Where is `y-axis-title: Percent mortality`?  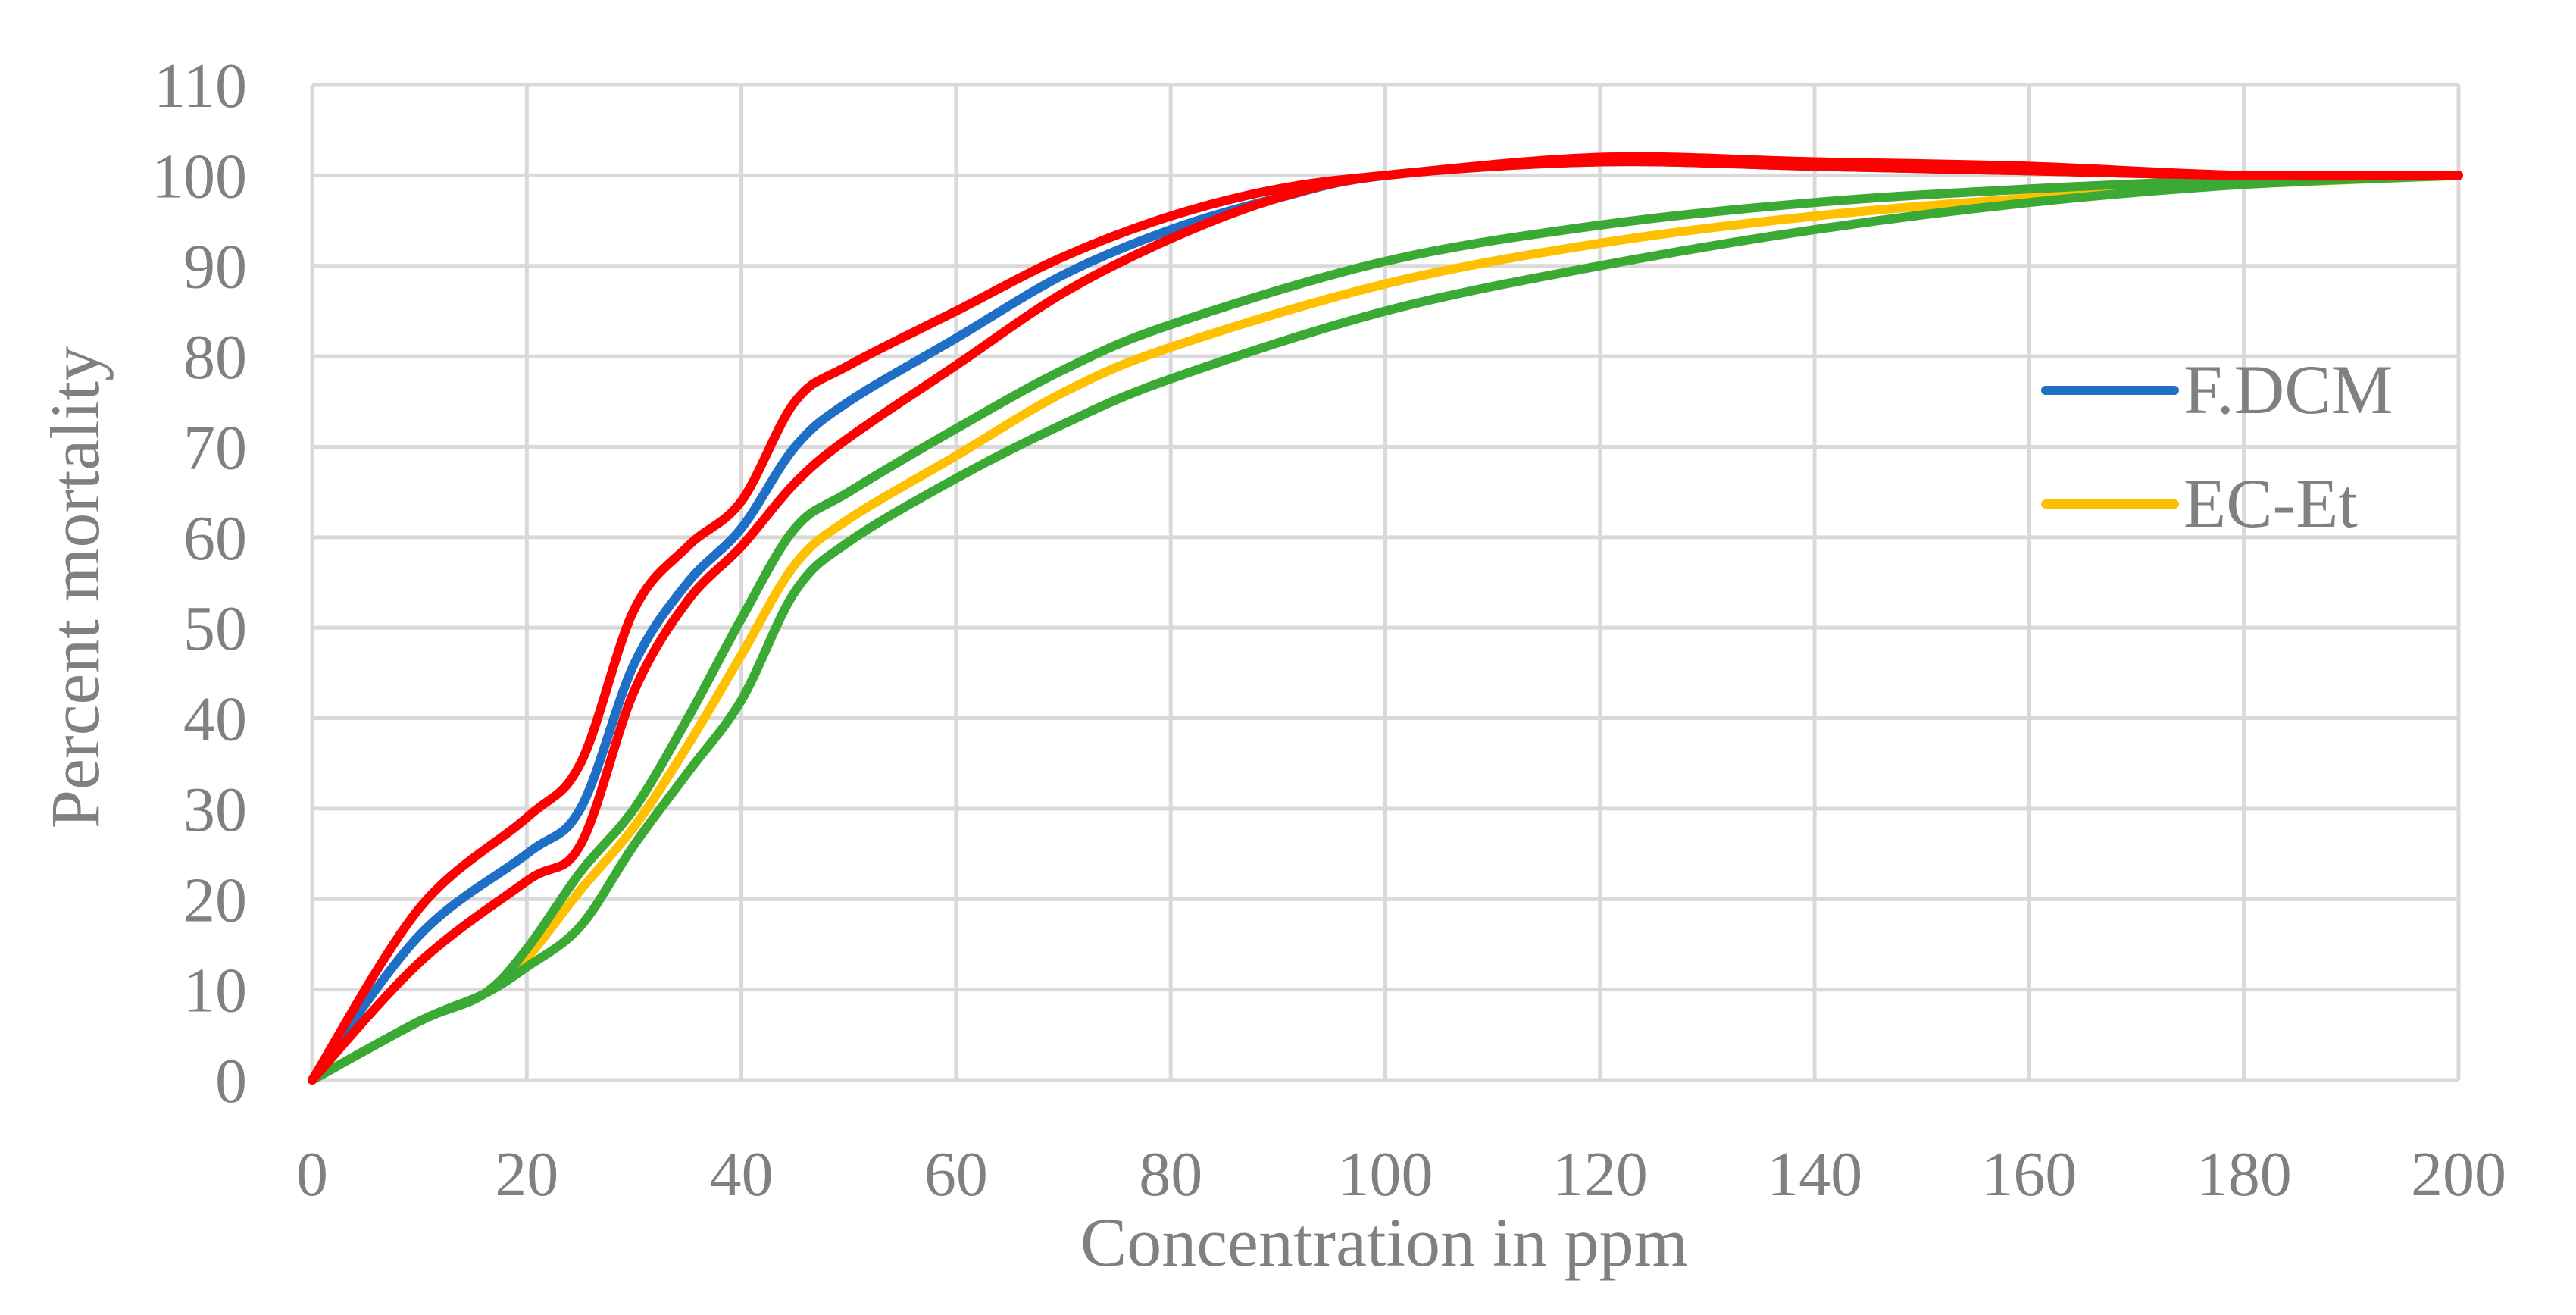 y-axis-title: Percent mortality is located at coordinates (75, 587).